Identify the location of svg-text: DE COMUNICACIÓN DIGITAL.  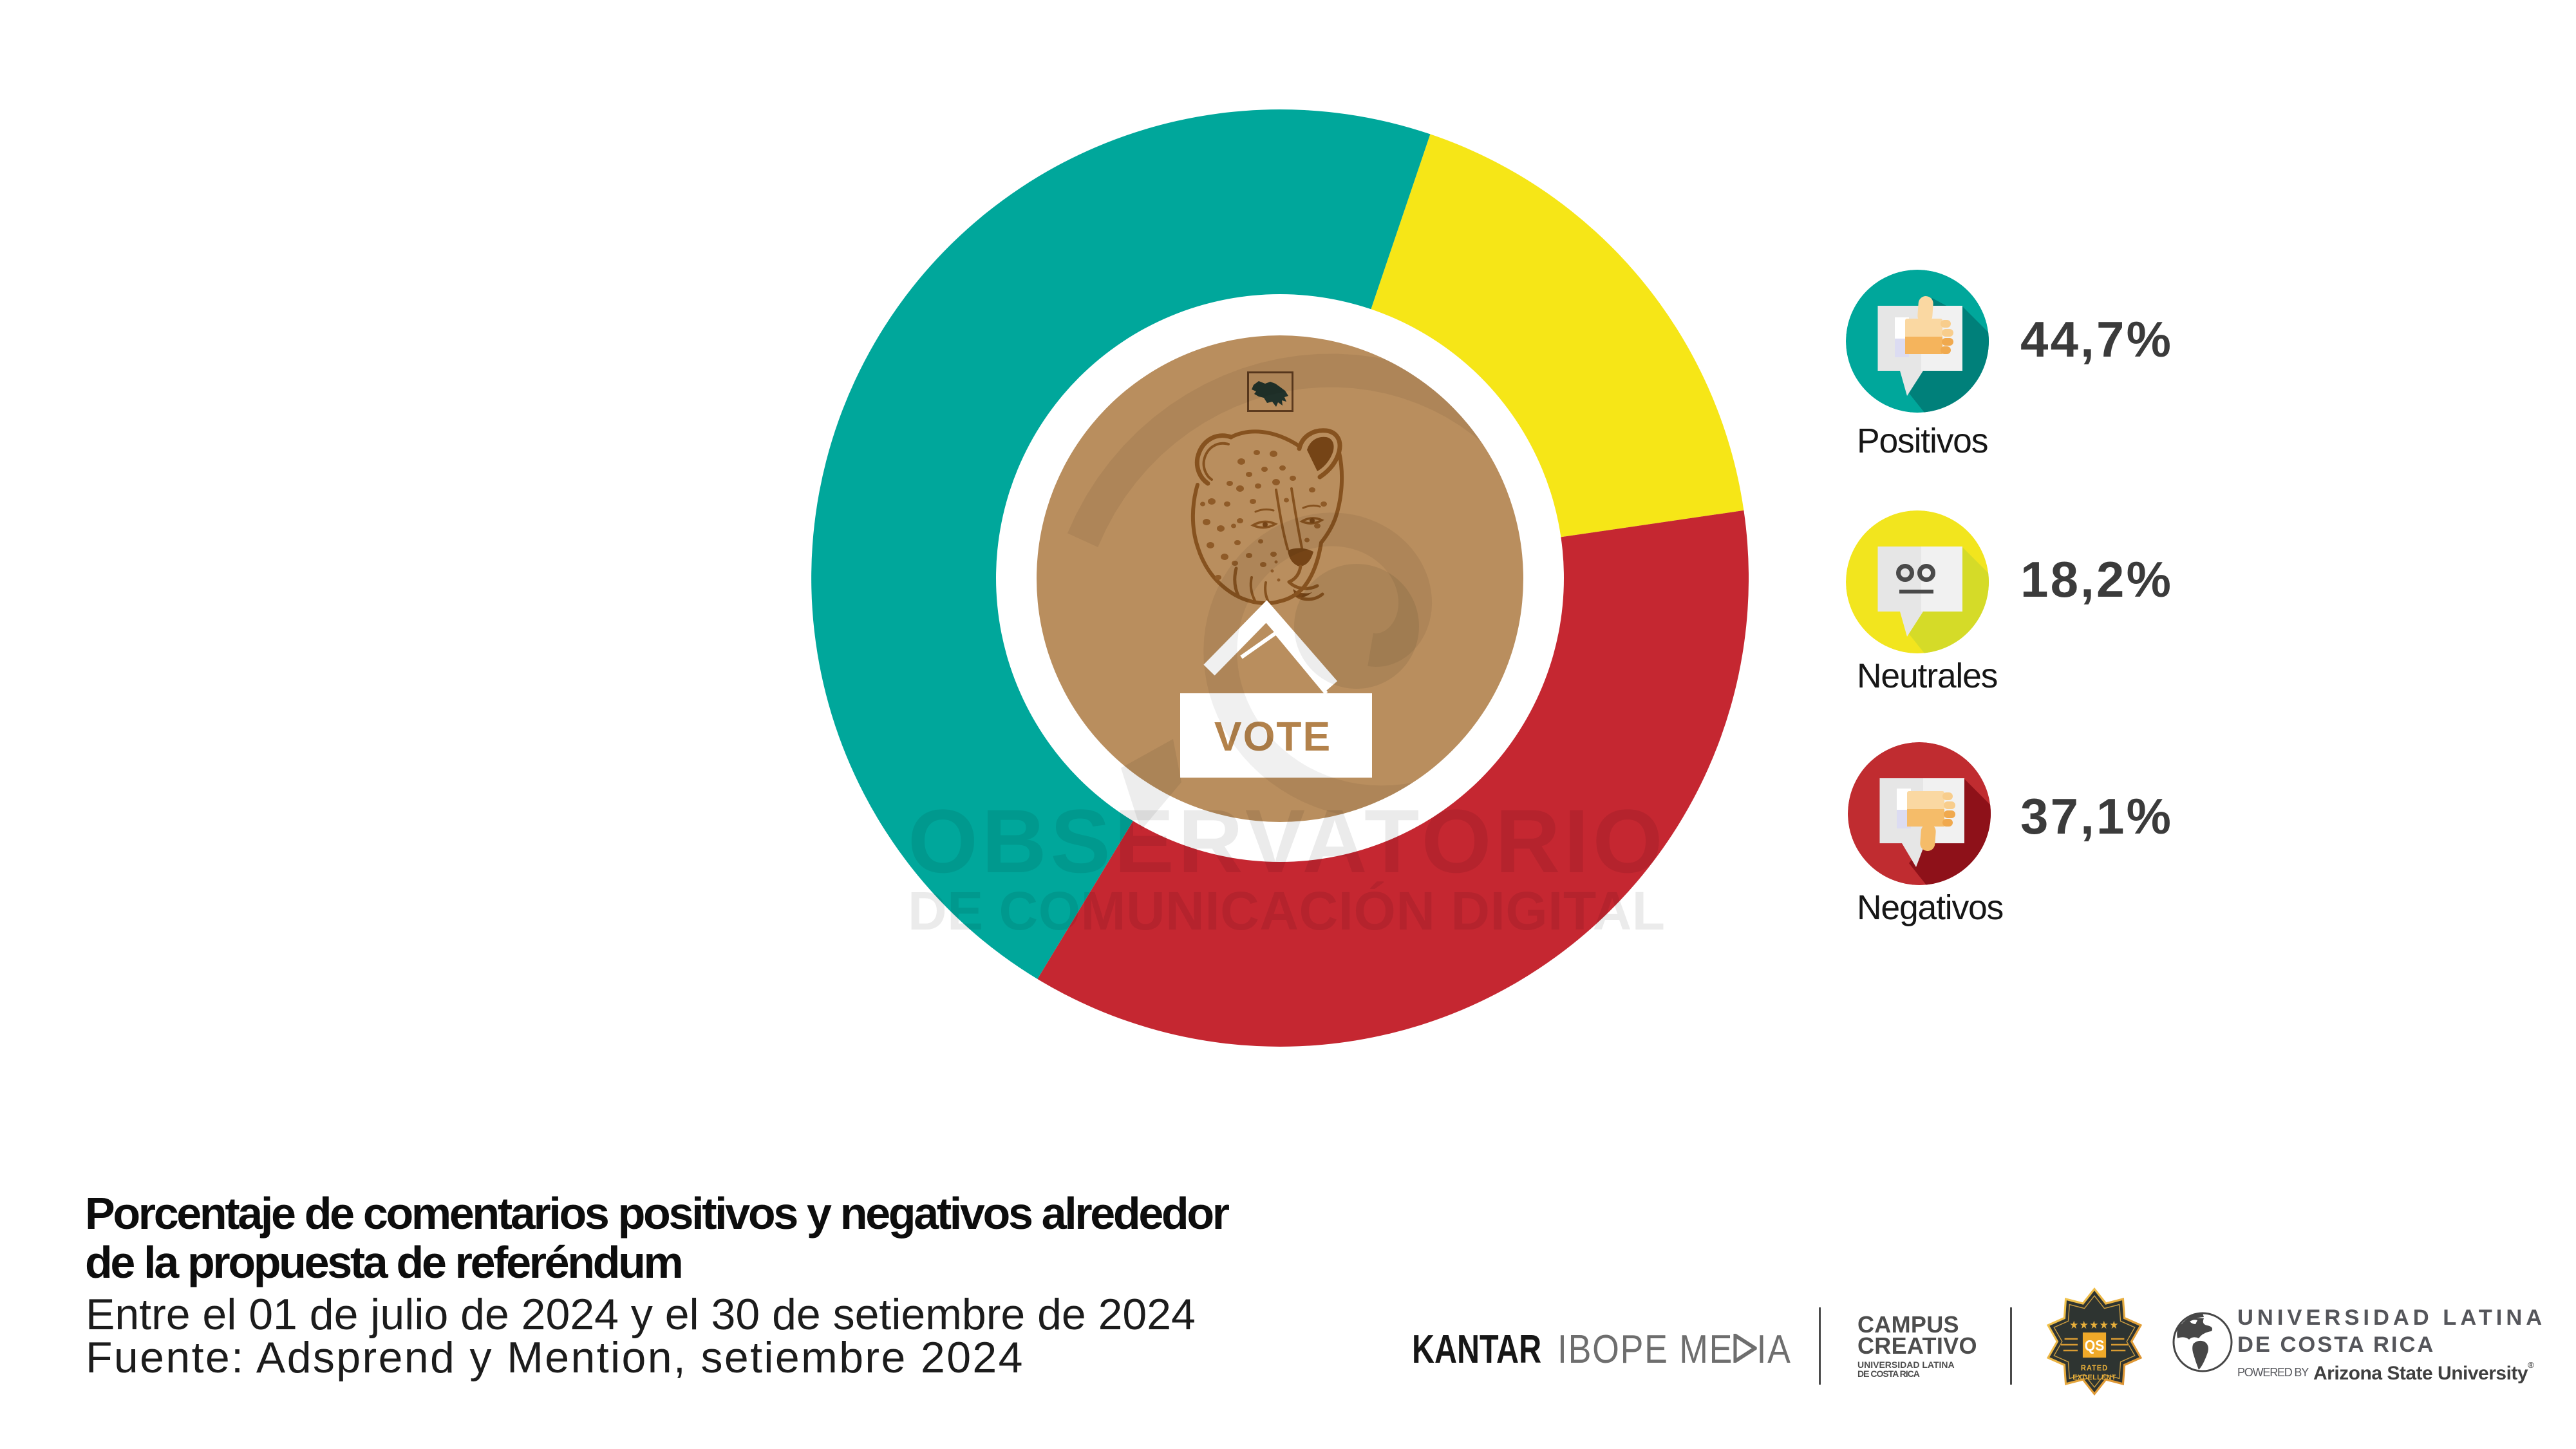
(1287, 911).